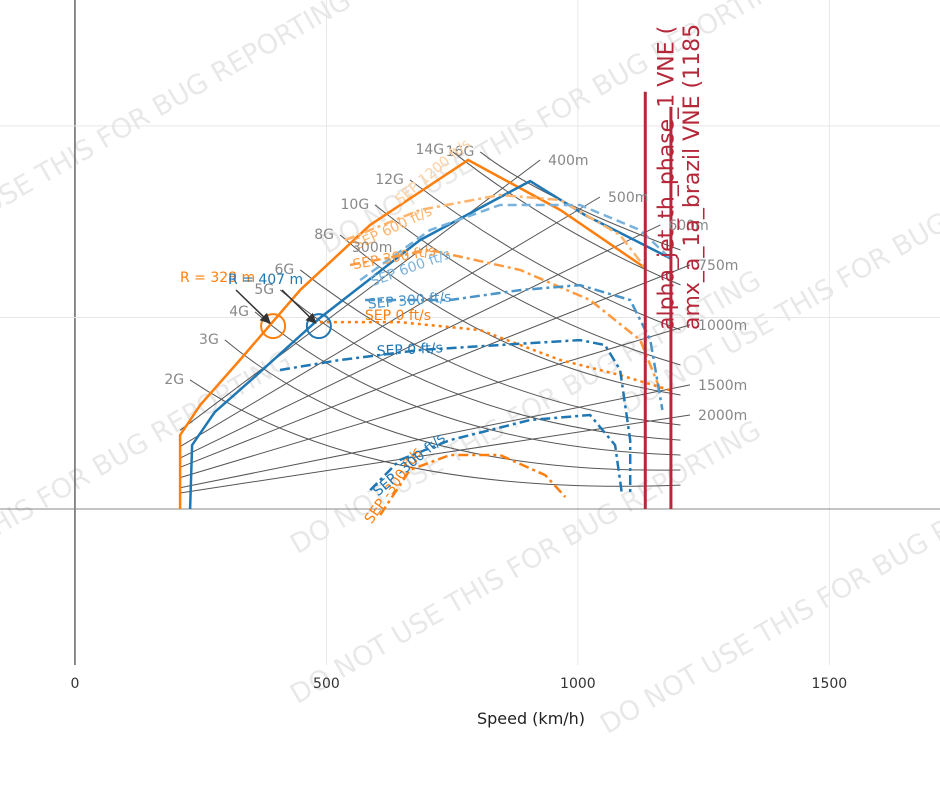 The image size is (940, 797). Describe the element at coordinates (666, 178) in the screenshot. I see `vne-label: alpha_jet_th_phase_1 VNE (` at that location.